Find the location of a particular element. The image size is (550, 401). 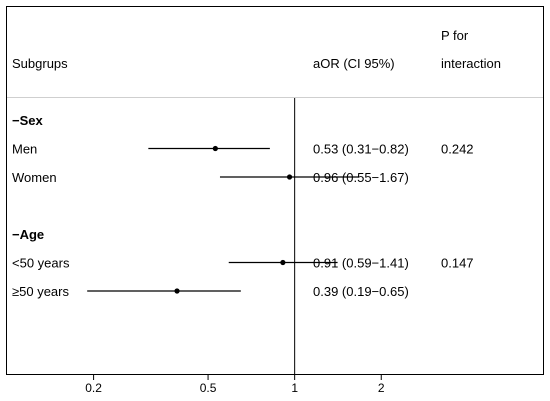

row-label: <50 years is located at coordinates (41, 263).